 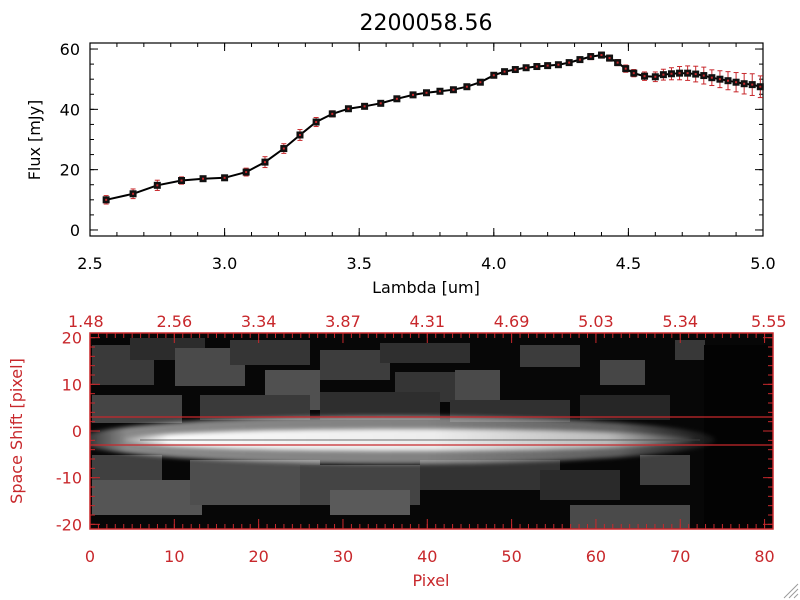 What do you see at coordinates (426, 23) in the screenshot?
I see `chart-title: 2200058.56` at bounding box center [426, 23].